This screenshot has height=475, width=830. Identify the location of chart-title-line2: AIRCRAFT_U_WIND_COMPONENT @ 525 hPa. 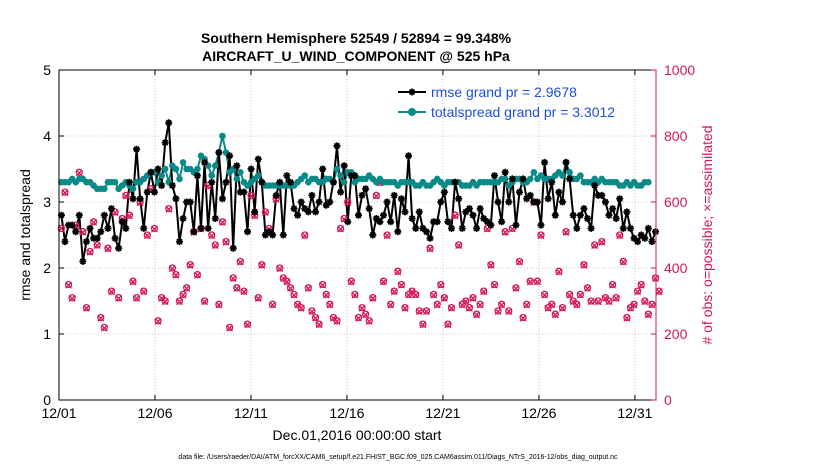
(356, 56).